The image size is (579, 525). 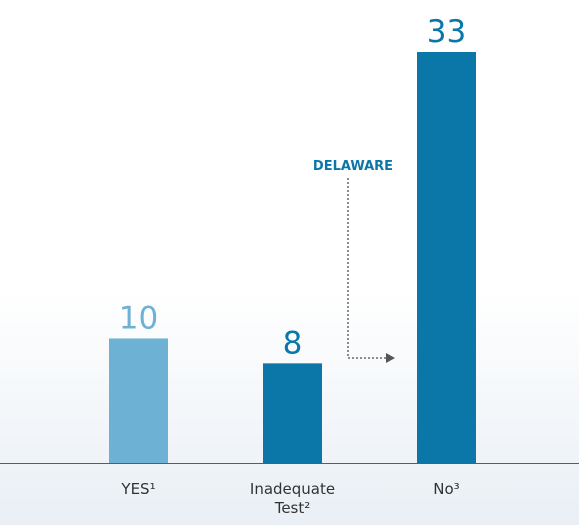 What do you see at coordinates (138, 489) in the screenshot?
I see `x-tick-label: YES¹` at bounding box center [138, 489].